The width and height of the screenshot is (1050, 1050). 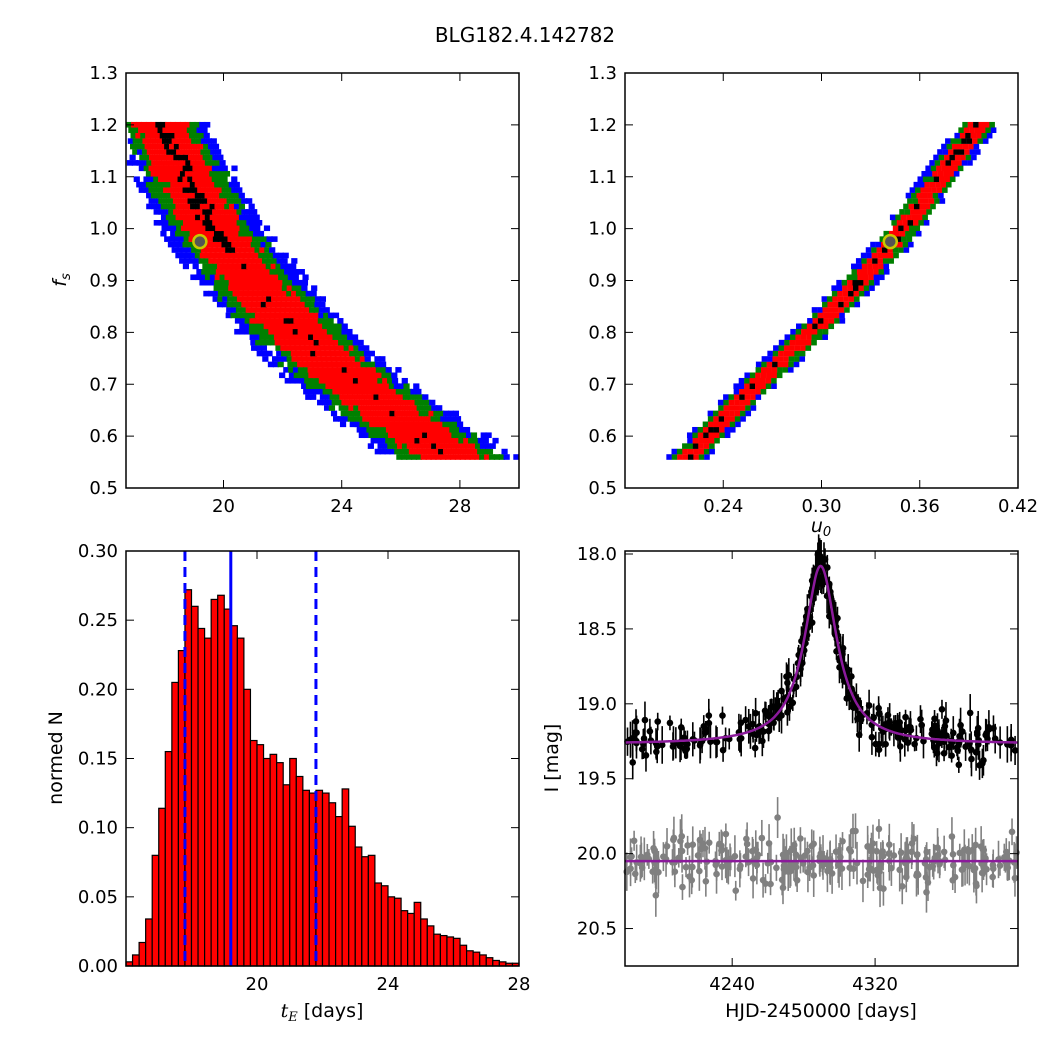 What do you see at coordinates (61, 280) in the screenshot?
I see `tl-ylabel: fs` at bounding box center [61, 280].